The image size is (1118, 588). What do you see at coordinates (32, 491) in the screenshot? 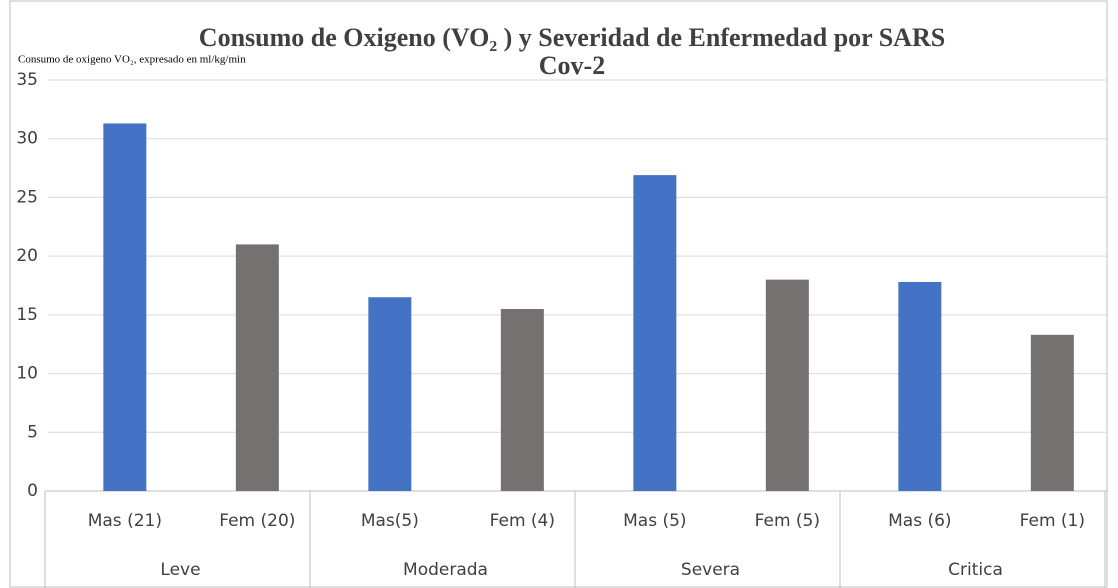
I see `y-tick-label: 0` at bounding box center [32, 491].